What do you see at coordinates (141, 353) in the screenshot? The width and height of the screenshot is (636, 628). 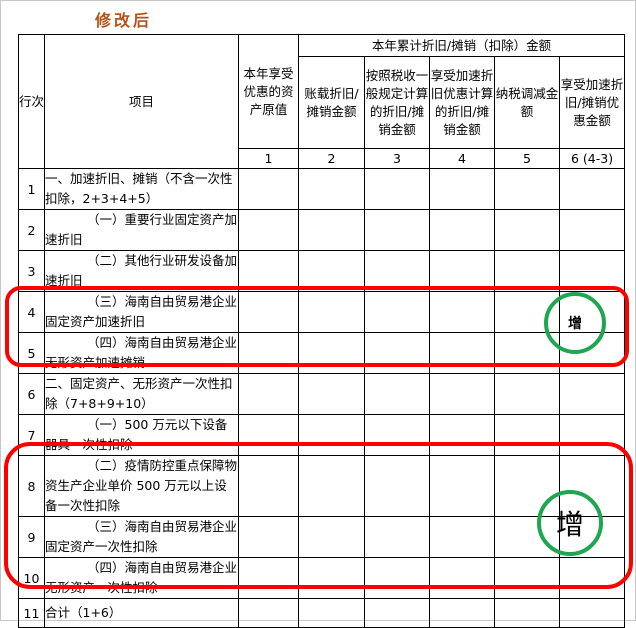 I see `row-item-label: （四）海南自由贸易港企业无形资产加速摊销` at bounding box center [141, 353].